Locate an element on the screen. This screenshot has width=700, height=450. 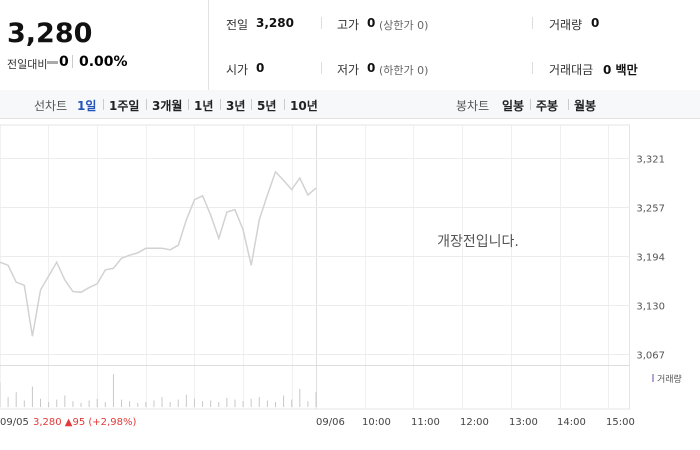
summary-label: 저가 is located at coordinates (348, 70).